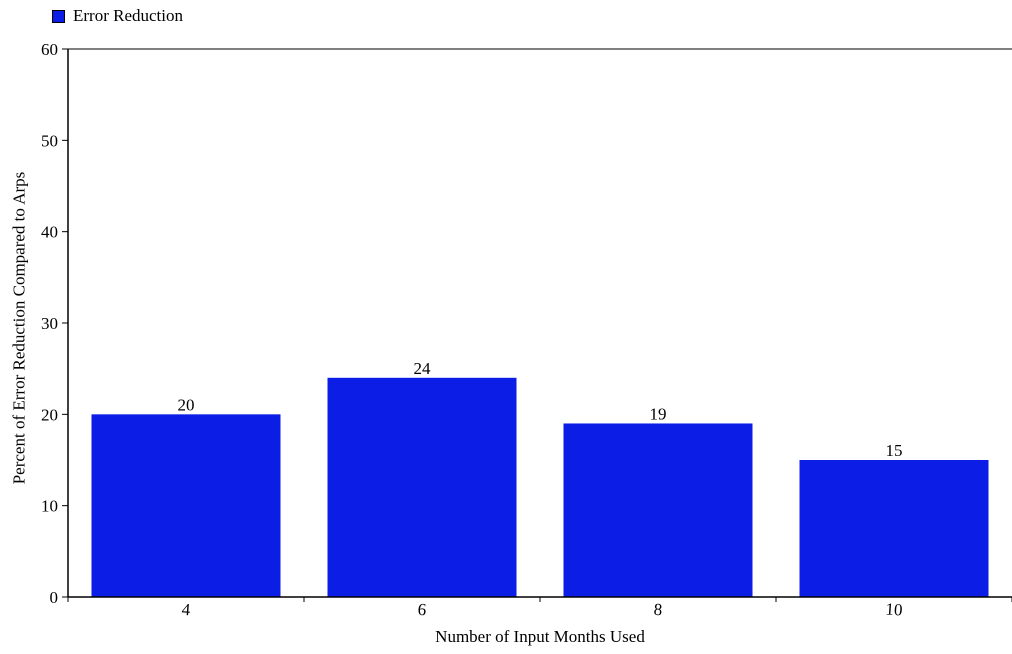 This screenshot has width=1012, height=654. Describe the element at coordinates (49, 414) in the screenshot. I see `y-tick-label-2: 20` at that location.